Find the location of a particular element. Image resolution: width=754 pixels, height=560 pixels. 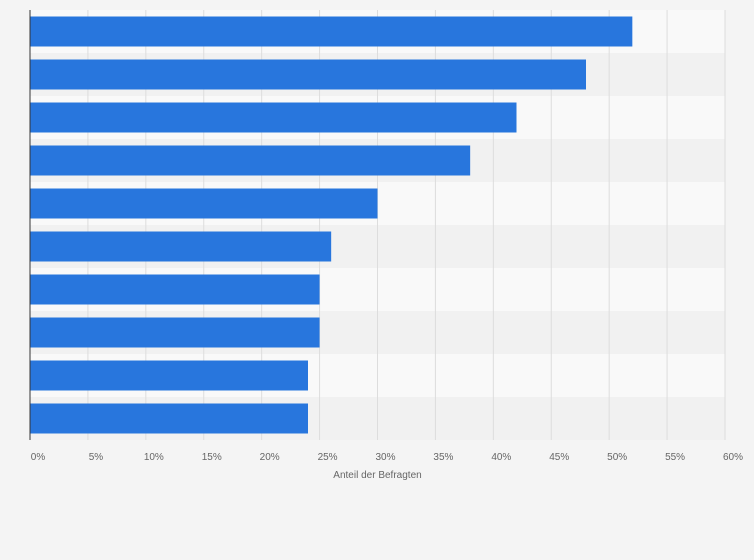

x-tick-label: 40% is located at coordinates (501, 457).